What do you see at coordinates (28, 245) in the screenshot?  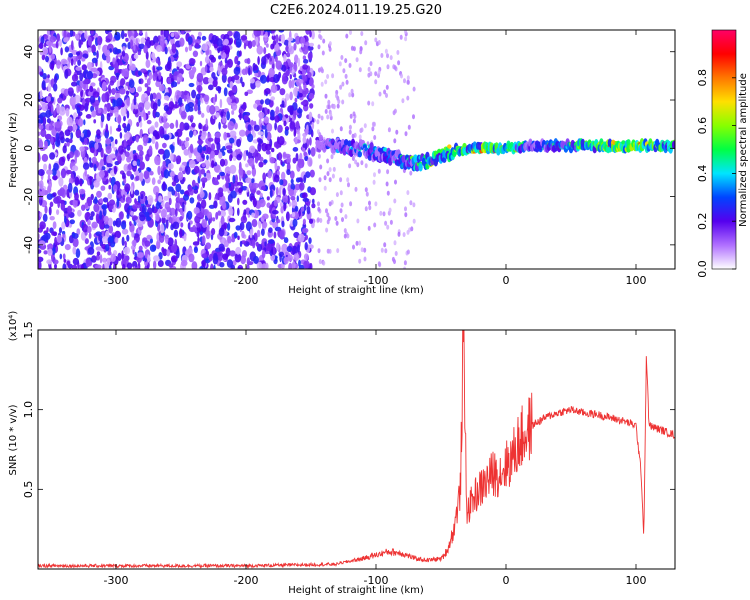 I see `top-y-tick-label: -40` at bounding box center [28, 245].